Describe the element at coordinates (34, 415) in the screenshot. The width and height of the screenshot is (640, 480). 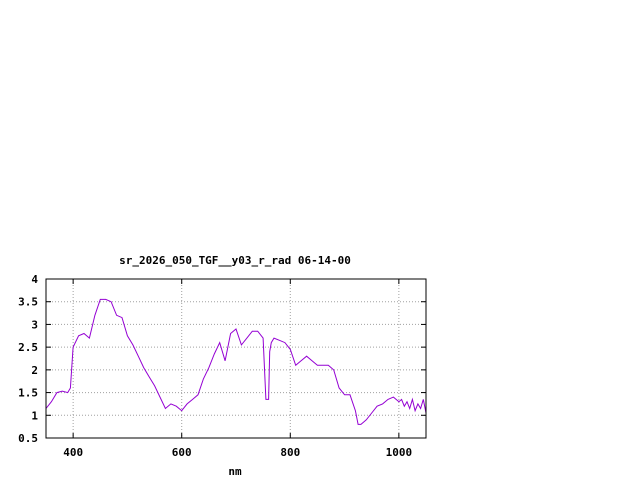
I see `y-tick-label: 1` at that location.